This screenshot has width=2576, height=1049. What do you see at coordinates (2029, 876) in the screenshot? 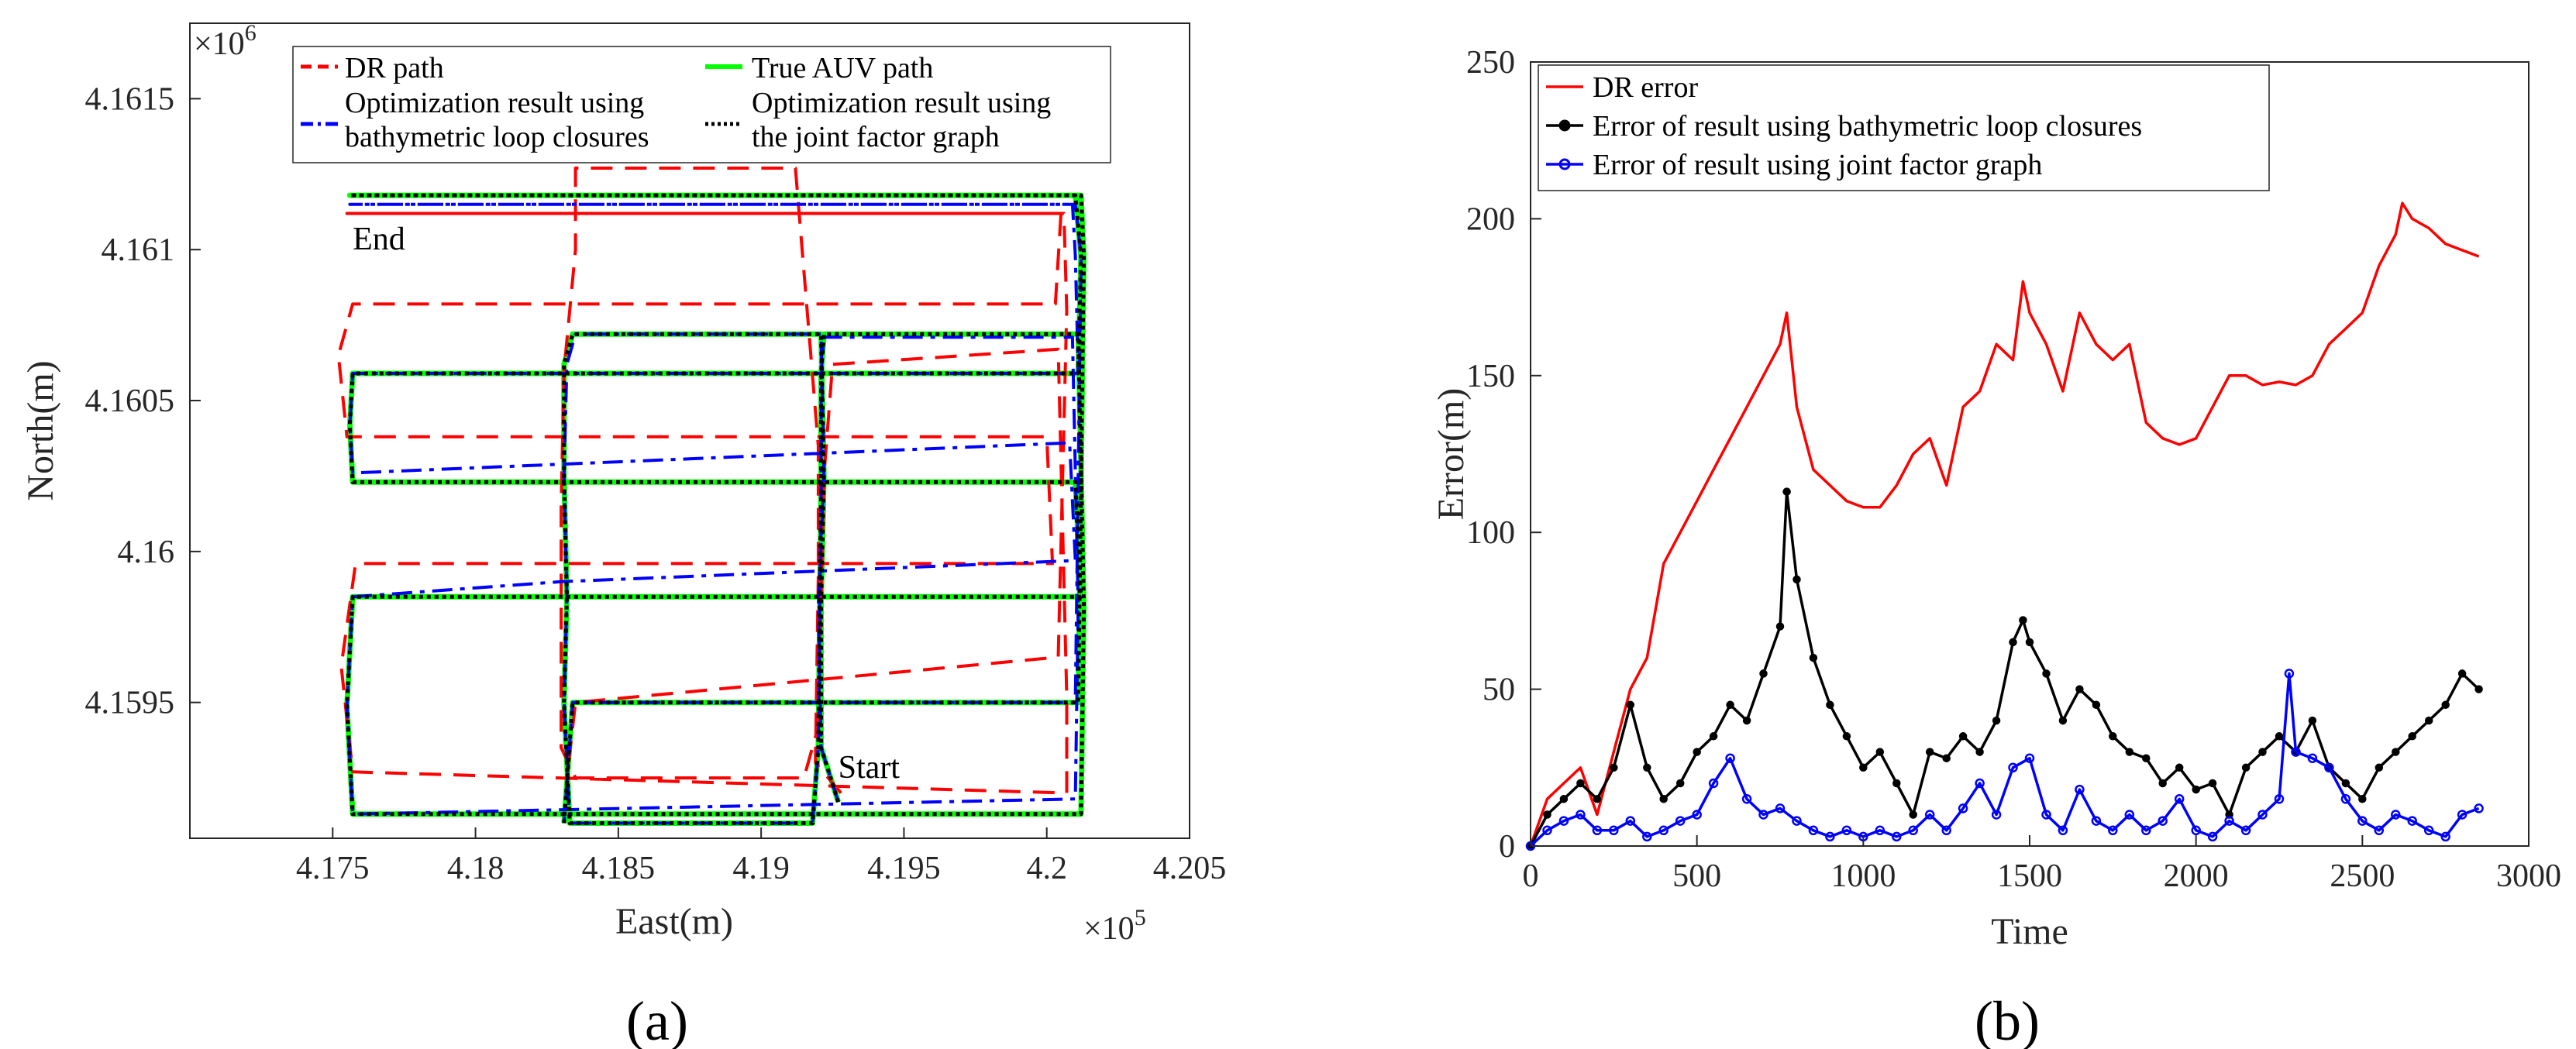
I see `x-tick-label: 1500` at bounding box center [2029, 876].